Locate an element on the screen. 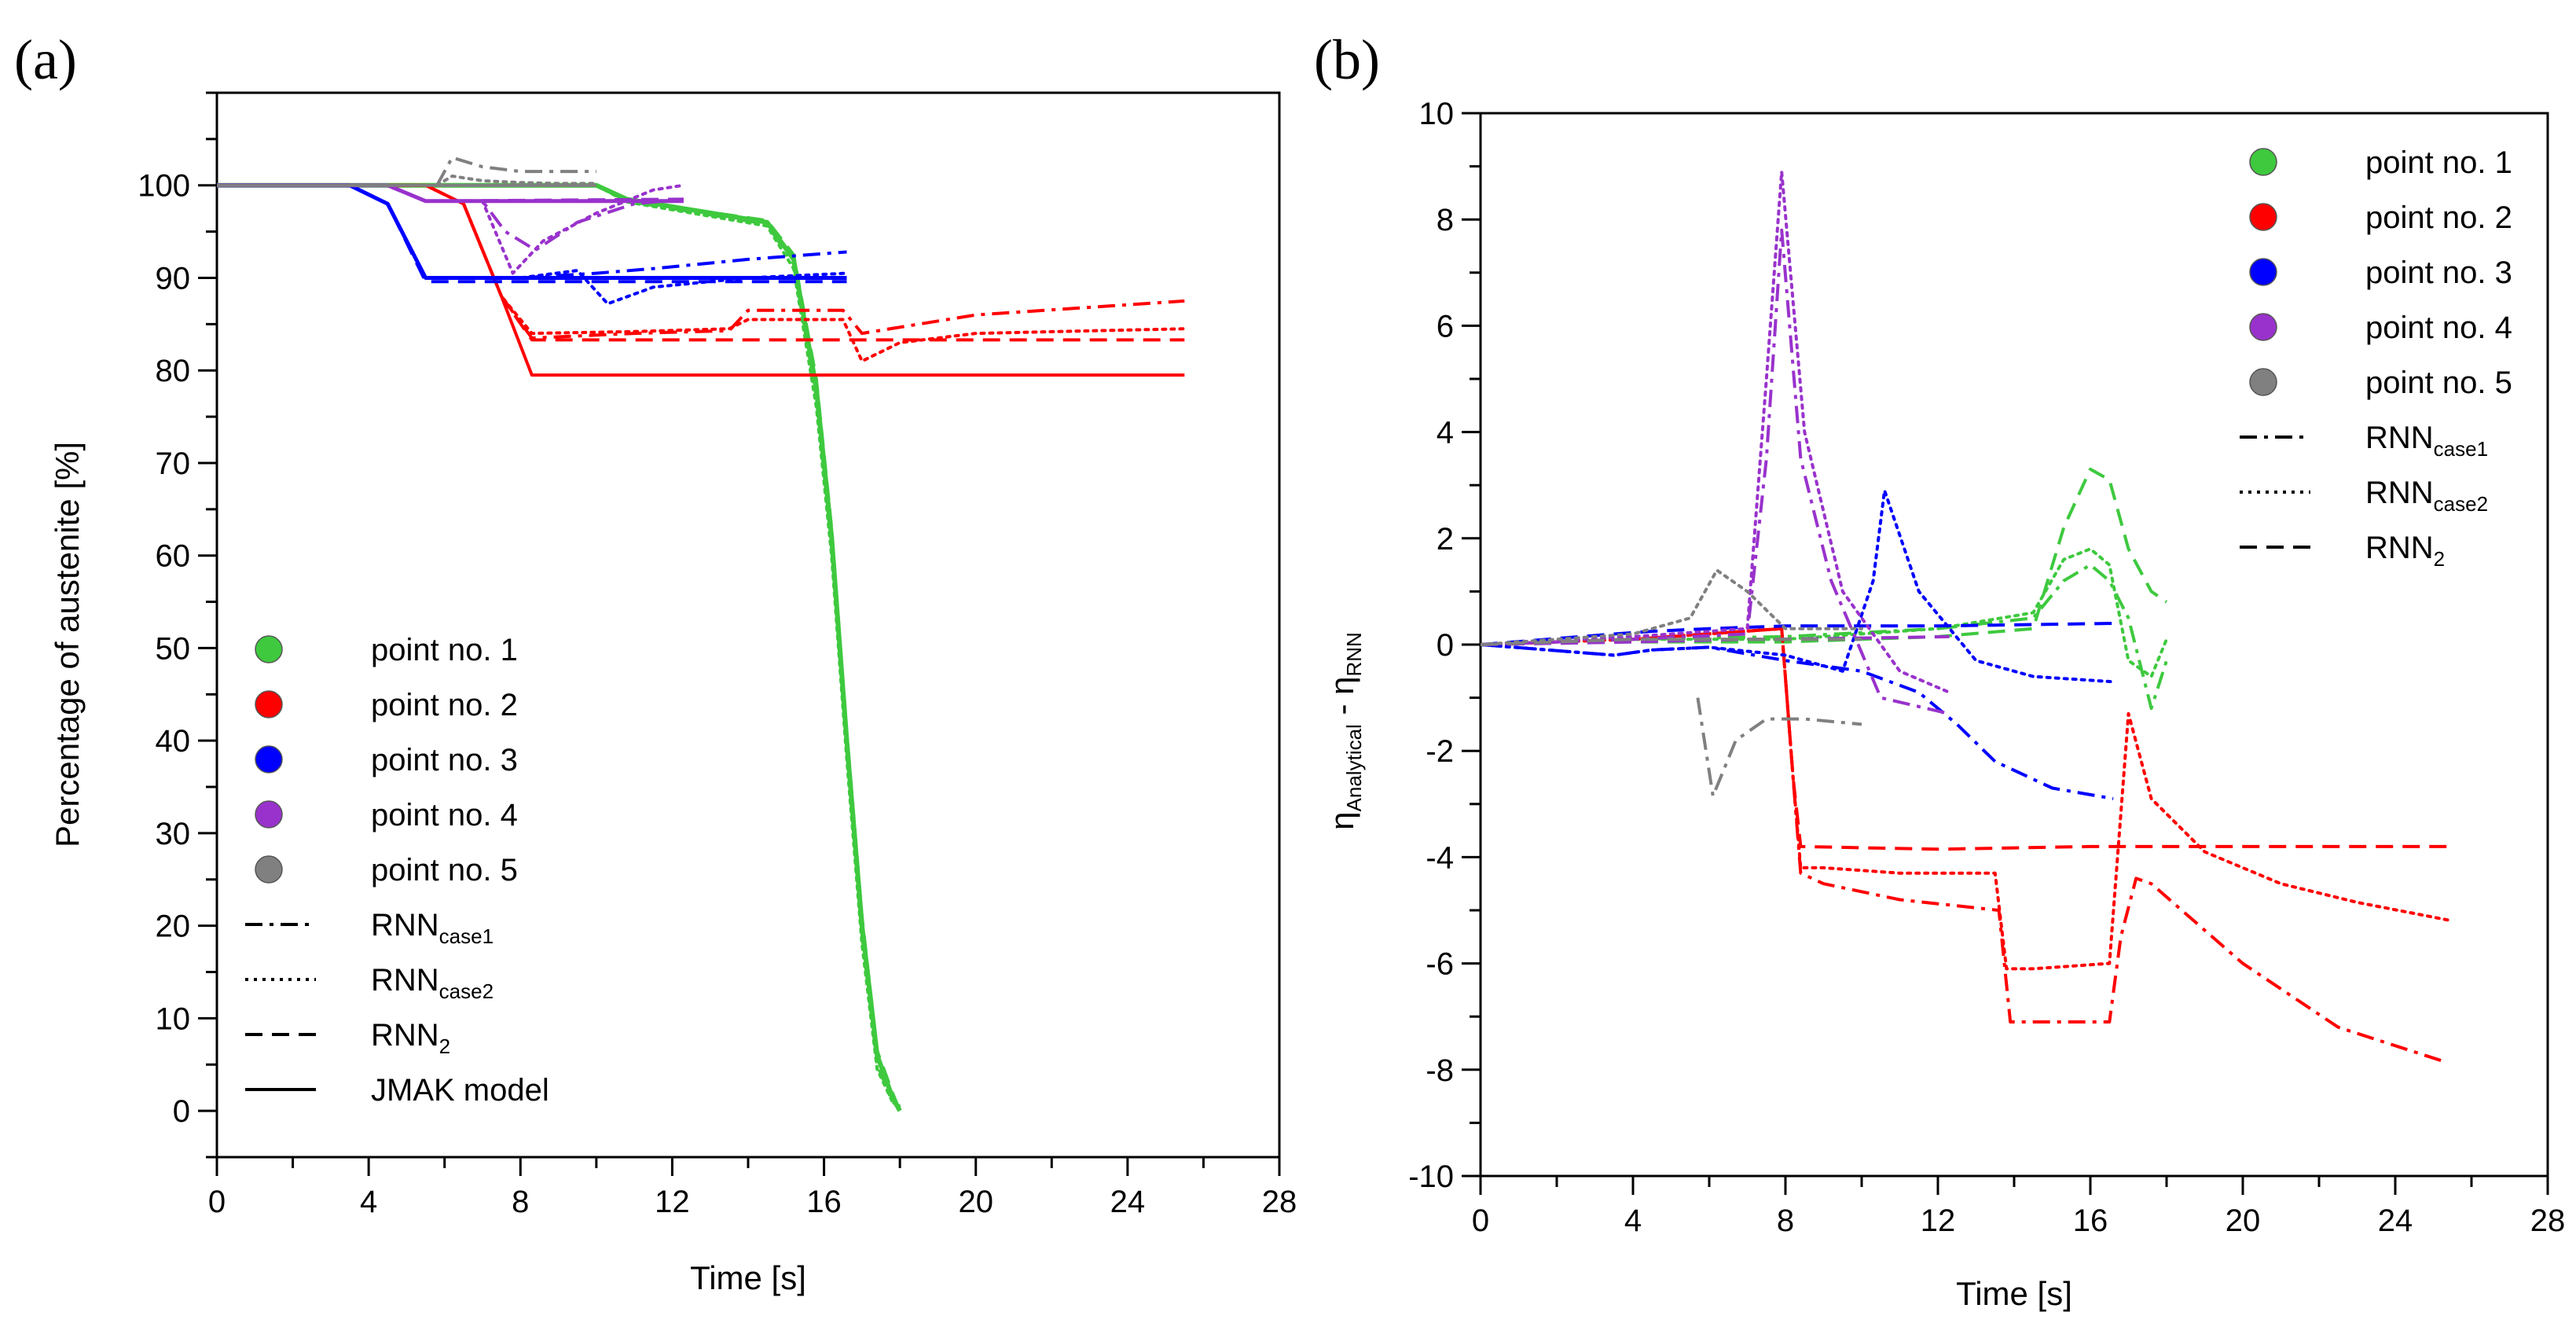  panel-a-legend-line-sub: 2 is located at coordinates (445, 1046).